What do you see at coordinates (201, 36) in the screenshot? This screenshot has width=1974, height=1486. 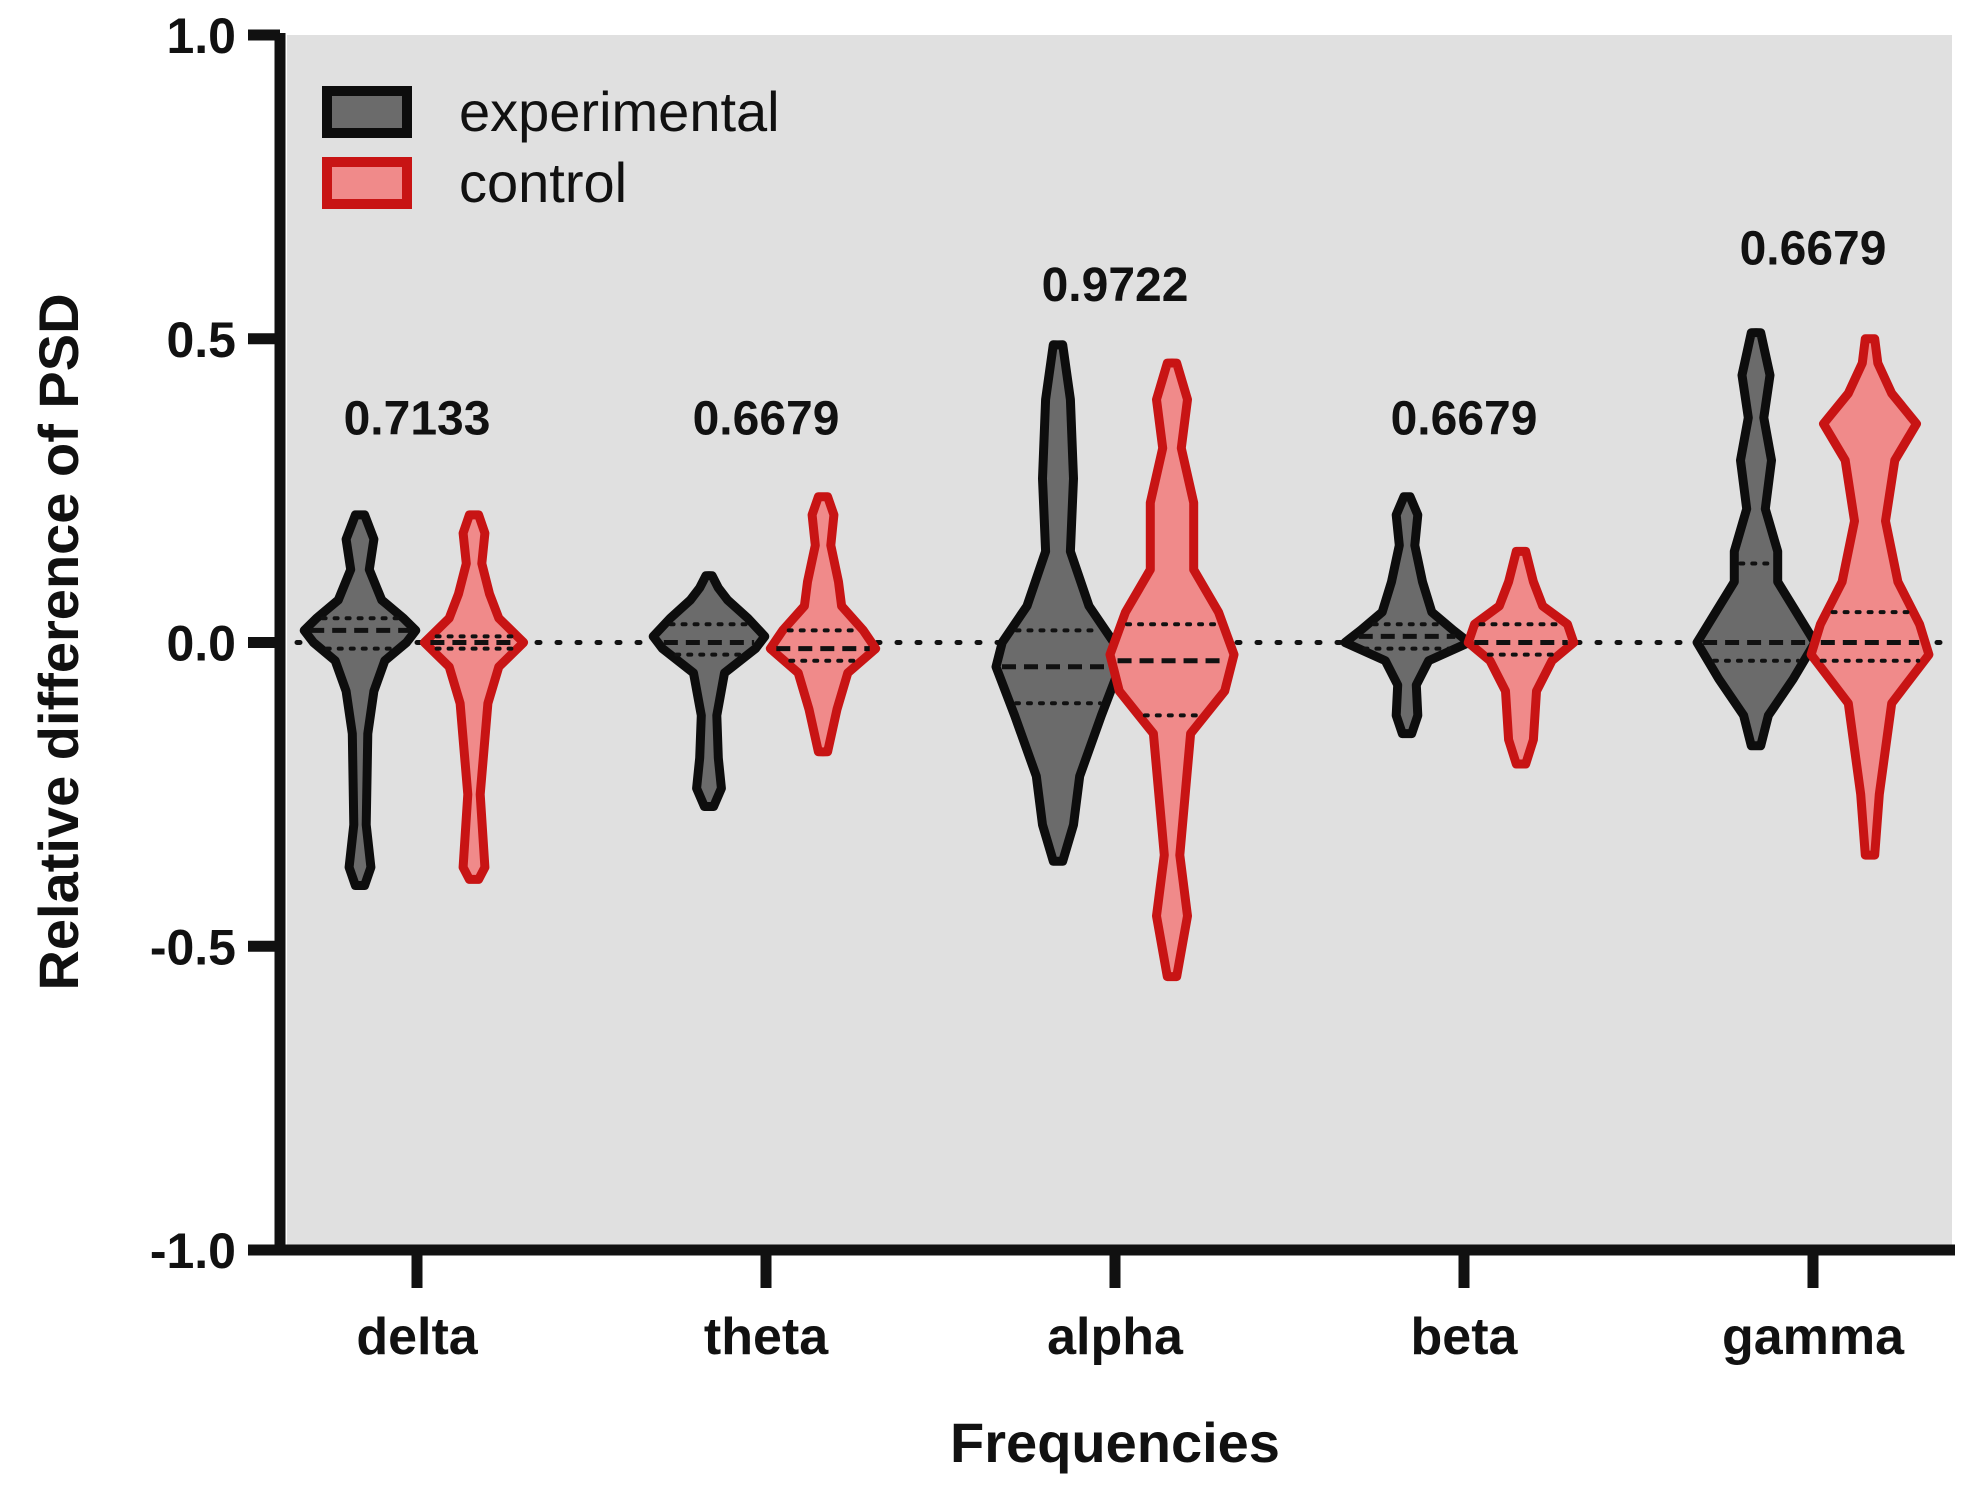 I see `y-tick-label: 1.0` at bounding box center [201, 36].